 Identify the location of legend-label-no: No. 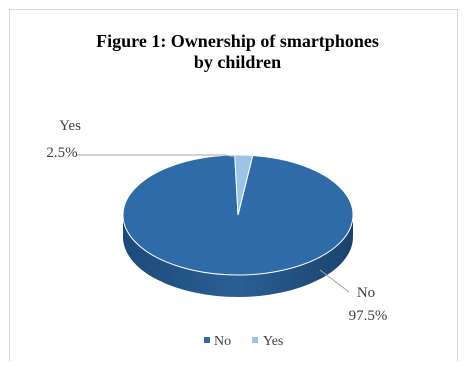
(222, 341).